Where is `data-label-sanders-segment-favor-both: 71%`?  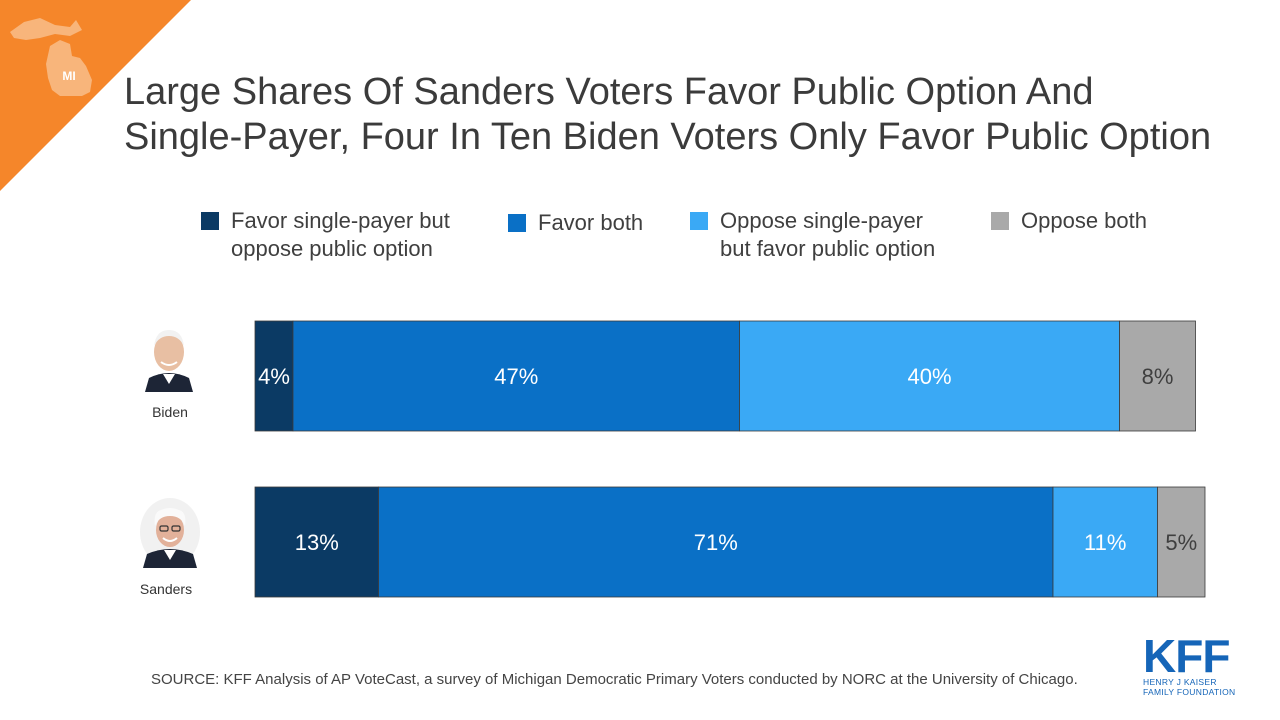
data-label-sanders-segment-favor-both: 71% is located at coordinates (716, 542).